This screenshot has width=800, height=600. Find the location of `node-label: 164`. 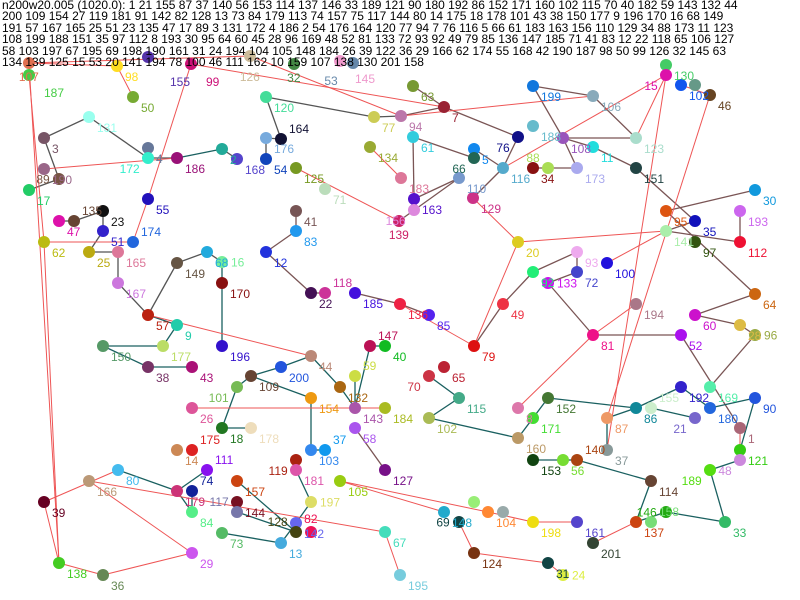

node-label: 164 is located at coordinates (299, 129).